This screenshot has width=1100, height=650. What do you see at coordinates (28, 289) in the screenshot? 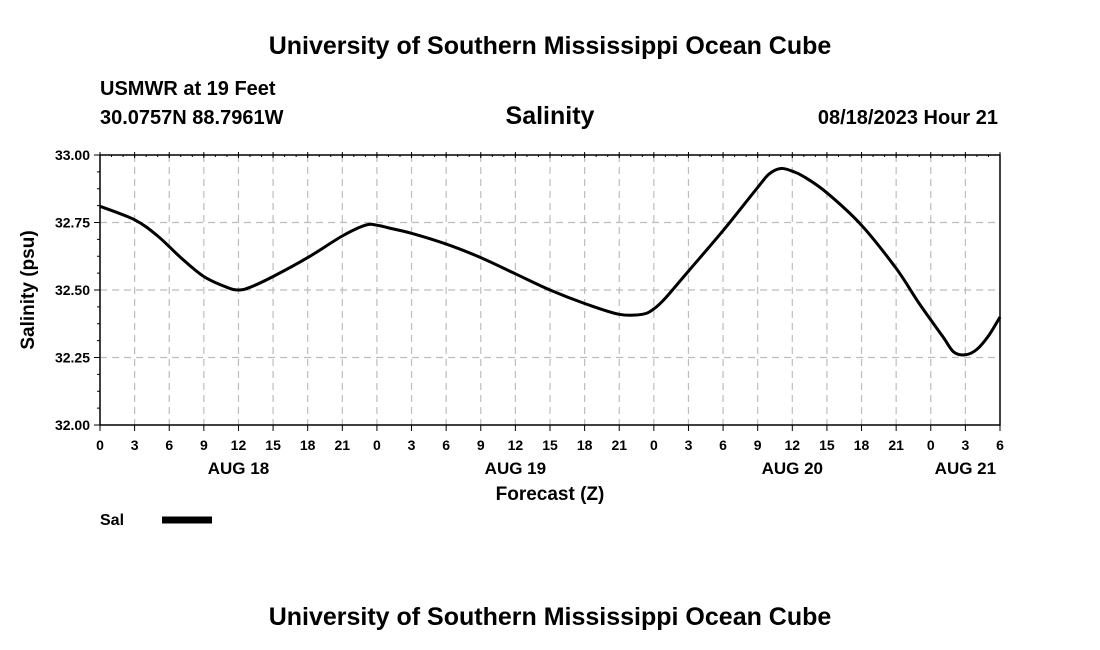
I see `y-axis-label: Salinity (psu)` at bounding box center [28, 289].